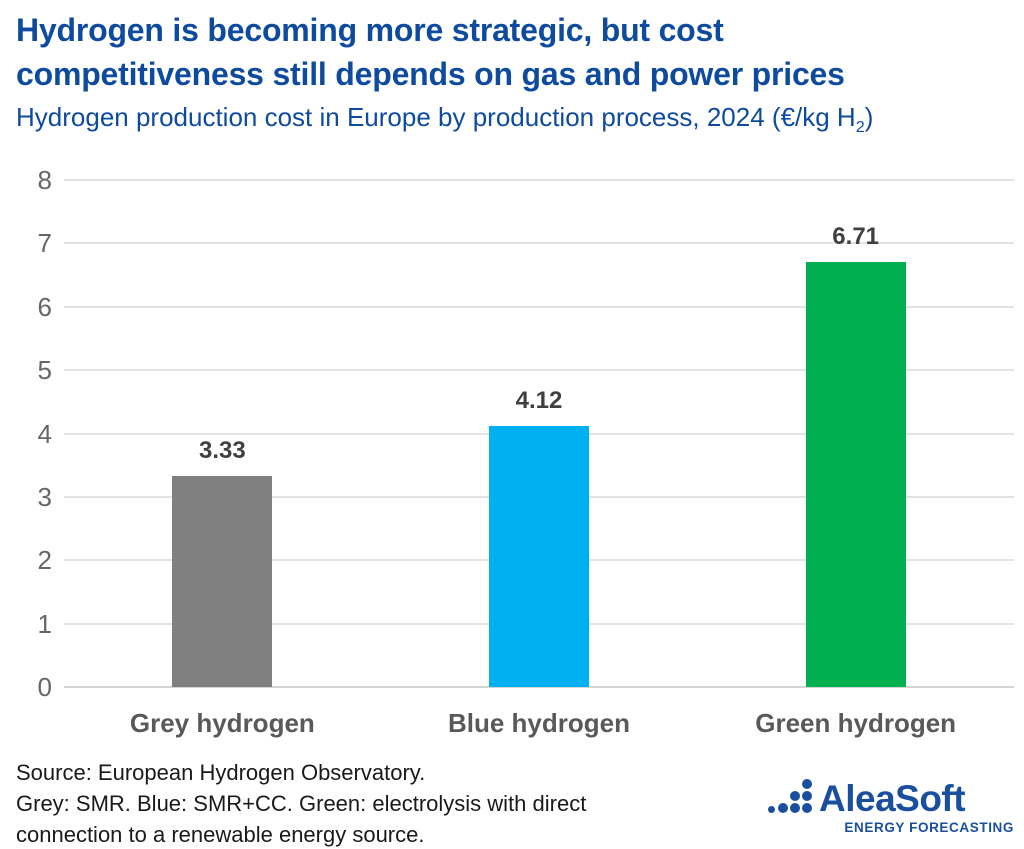  I want to click on y-tick-label-0: 0, so click(44, 687).